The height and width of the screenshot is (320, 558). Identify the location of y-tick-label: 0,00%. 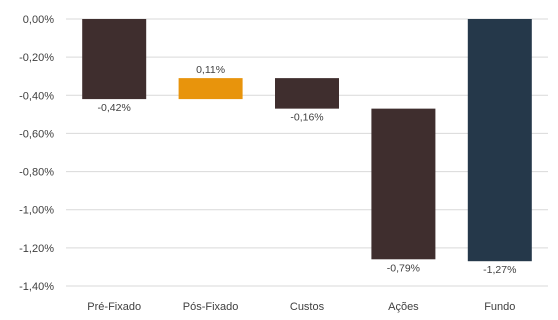
(38, 20).